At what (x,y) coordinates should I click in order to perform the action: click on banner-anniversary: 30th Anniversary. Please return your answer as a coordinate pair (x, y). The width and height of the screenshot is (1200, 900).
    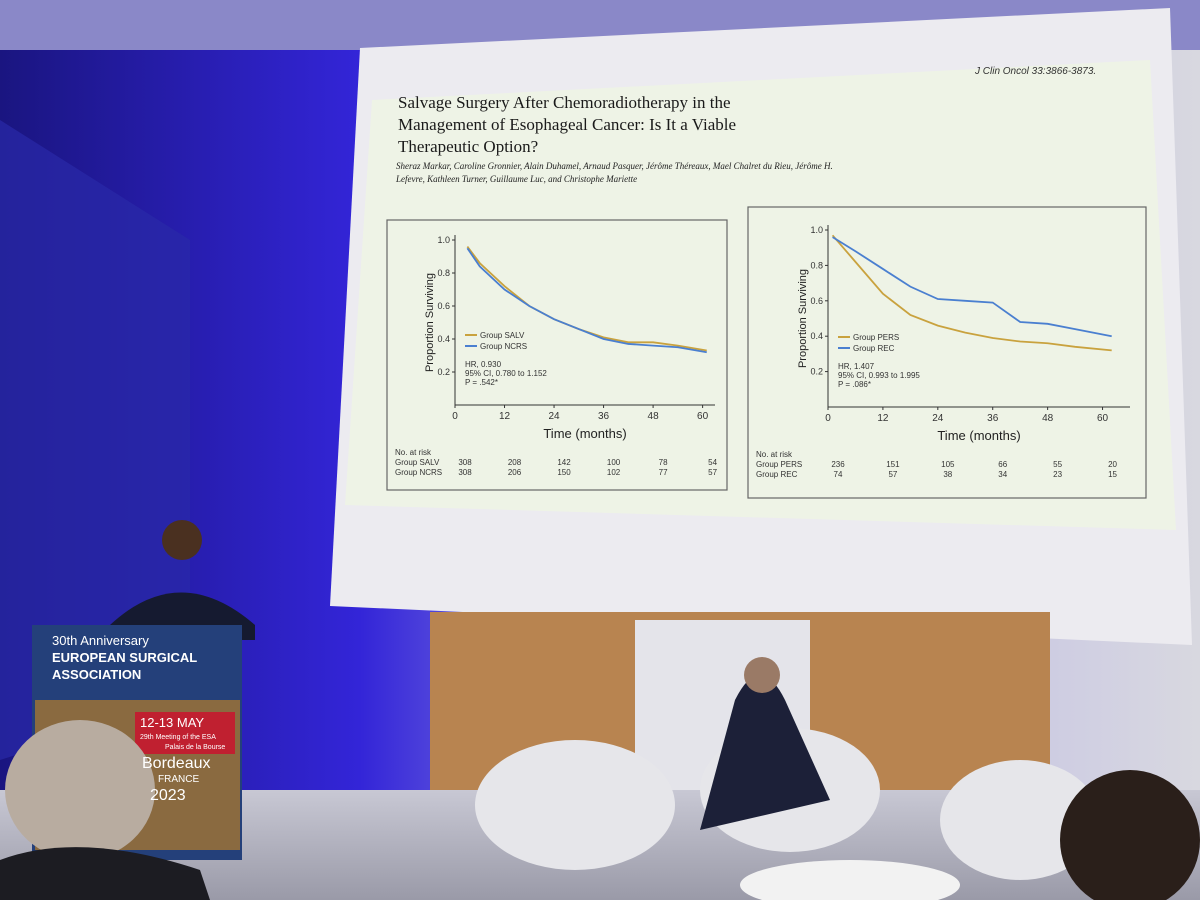
    Looking at the image, I should click on (100, 640).